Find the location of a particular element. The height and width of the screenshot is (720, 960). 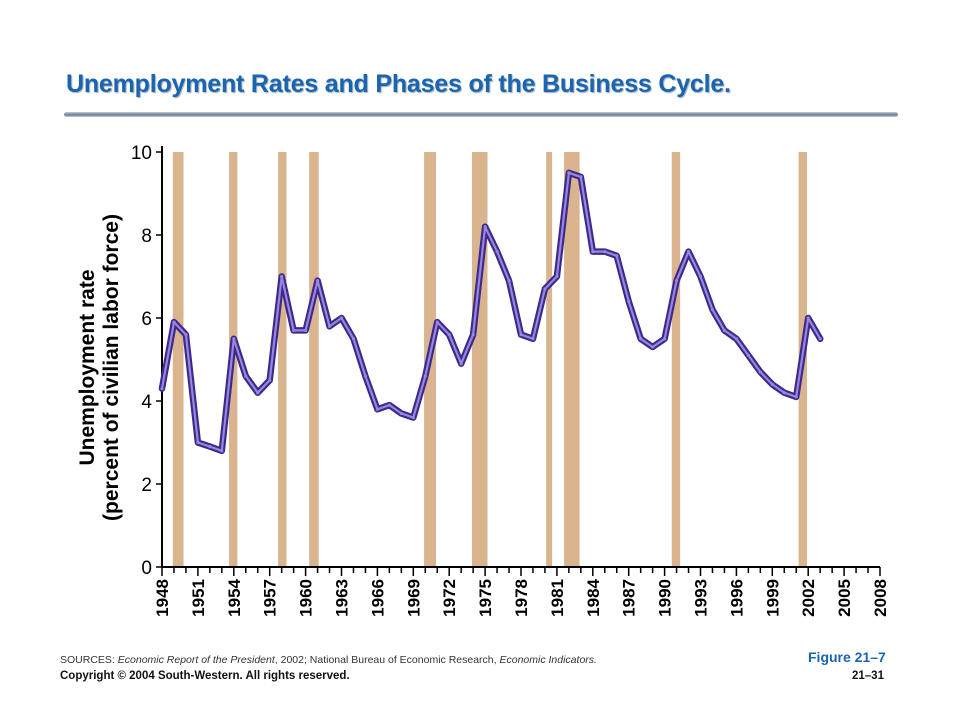

y-tick-label: 6 is located at coordinates (146, 319).